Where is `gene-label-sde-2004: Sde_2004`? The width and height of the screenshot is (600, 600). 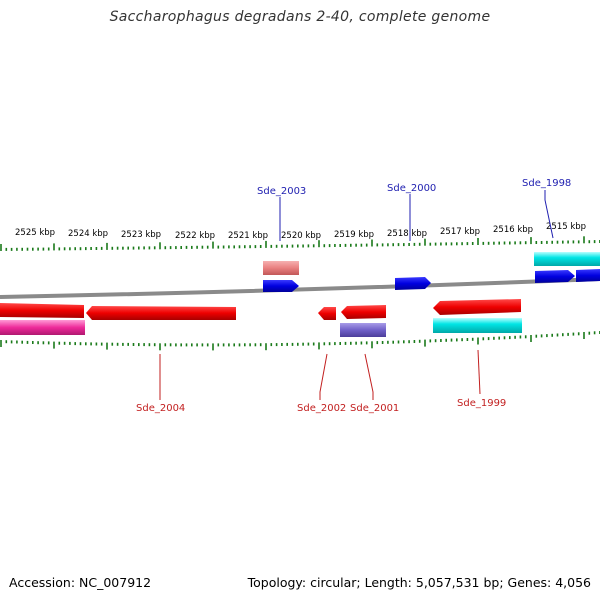
gene-label-sde-2004: Sde_2004 is located at coordinates (160, 408).